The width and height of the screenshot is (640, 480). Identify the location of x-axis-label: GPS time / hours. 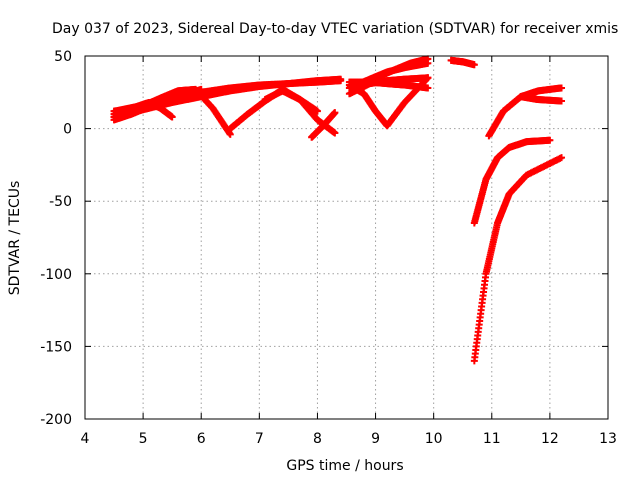
(344, 466).